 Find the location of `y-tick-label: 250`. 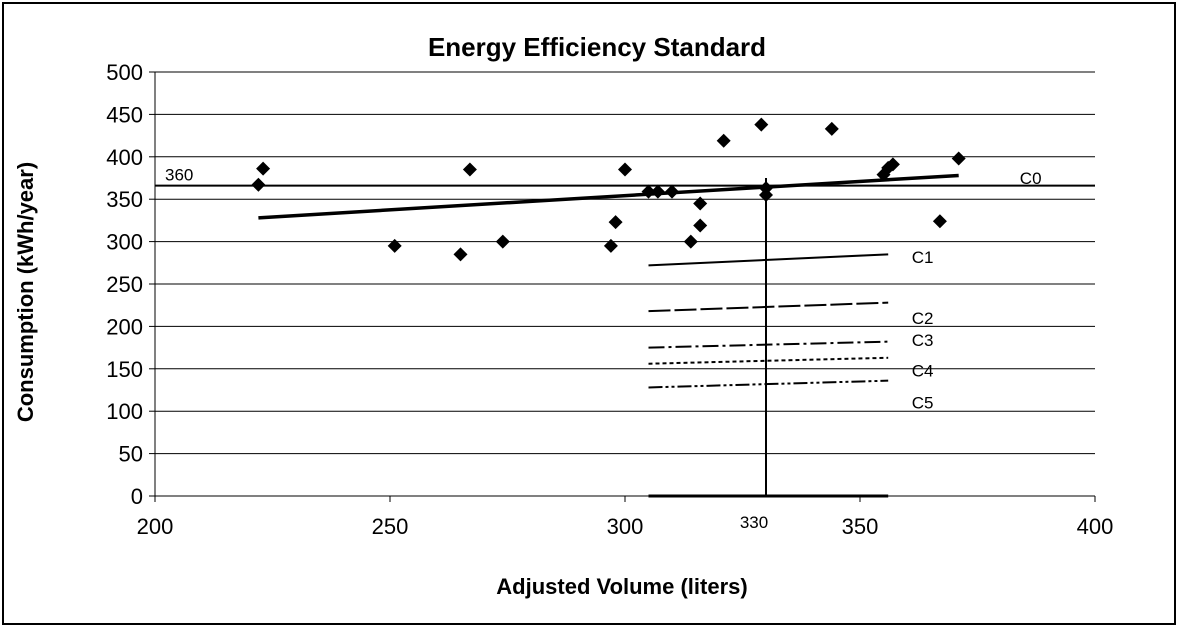

y-tick-label: 250 is located at coordinates (124, 284).